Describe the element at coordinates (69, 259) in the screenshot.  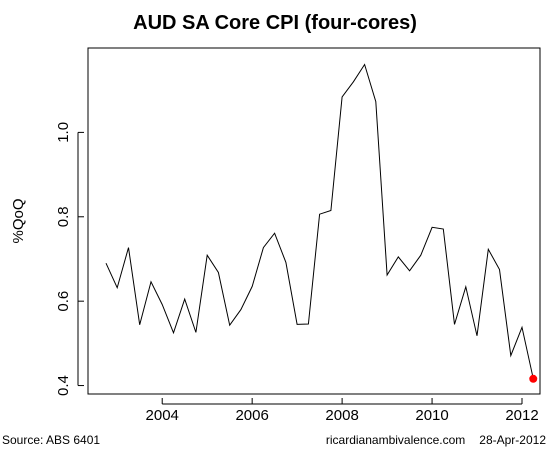
I see `y-axis: 0.4 0.6 0.8 1.0` at that location.